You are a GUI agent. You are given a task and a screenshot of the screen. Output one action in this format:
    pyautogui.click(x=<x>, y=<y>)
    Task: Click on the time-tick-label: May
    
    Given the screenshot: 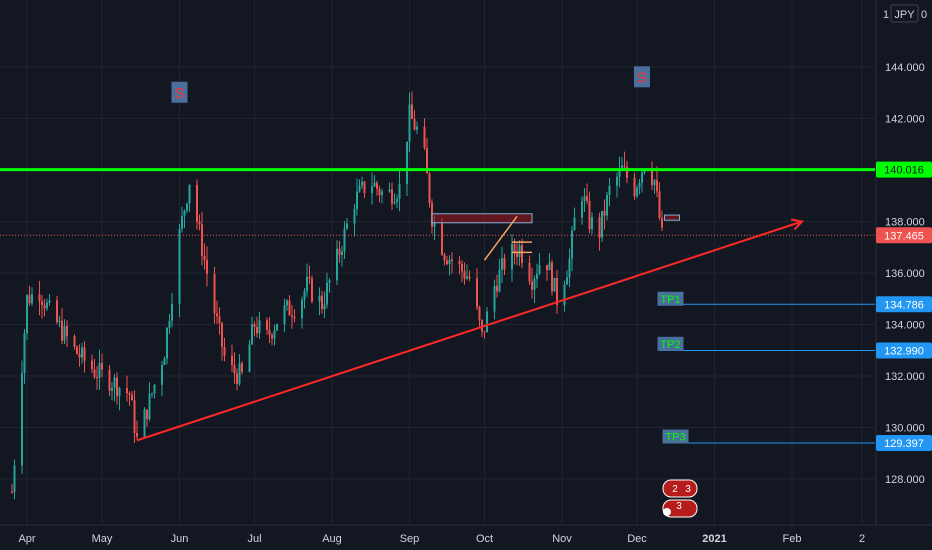 What is the action you would take?
    pyautogui.click(x=102, y=539)
    